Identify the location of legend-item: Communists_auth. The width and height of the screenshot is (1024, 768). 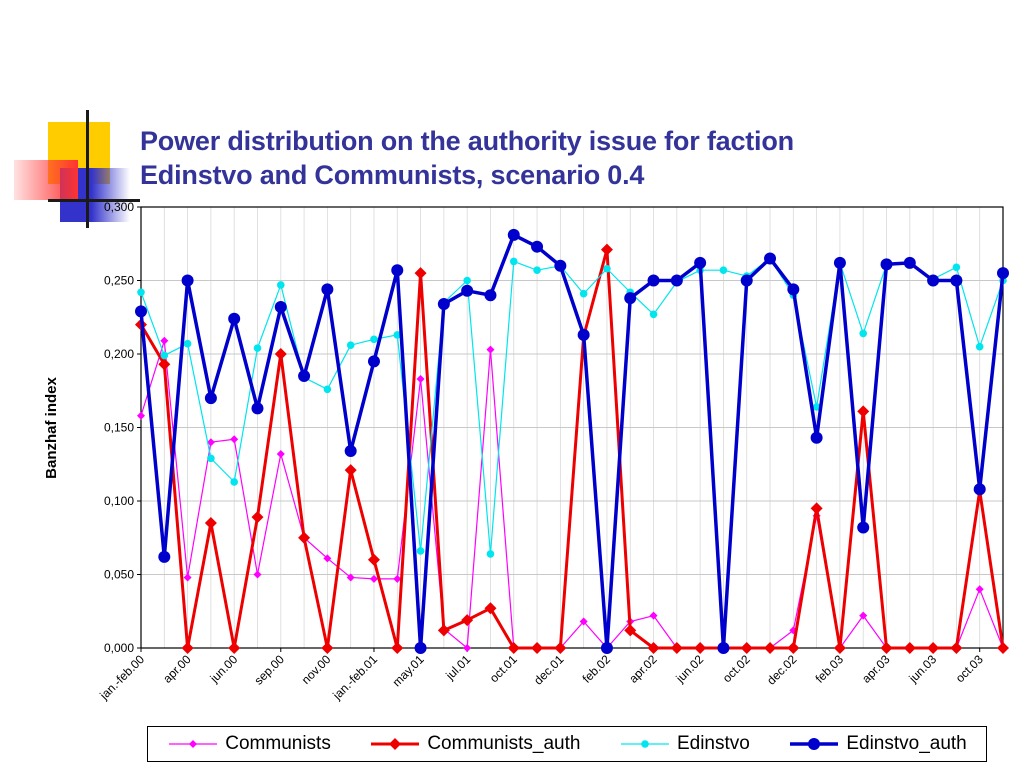
(474, 744).